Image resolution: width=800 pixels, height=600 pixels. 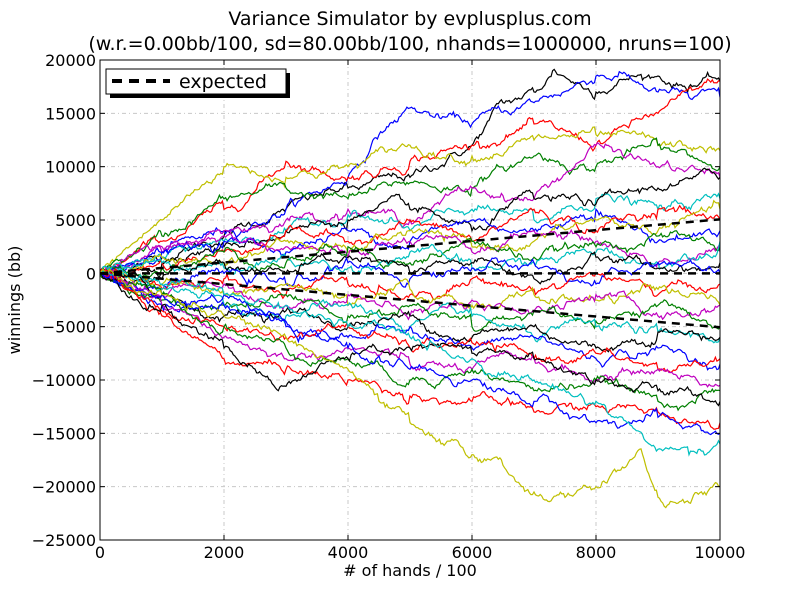 What do you see at coordinates (70, 60) in the screenshot?
I see `y-tick-label: 20000` at bounding box center [70, 60].